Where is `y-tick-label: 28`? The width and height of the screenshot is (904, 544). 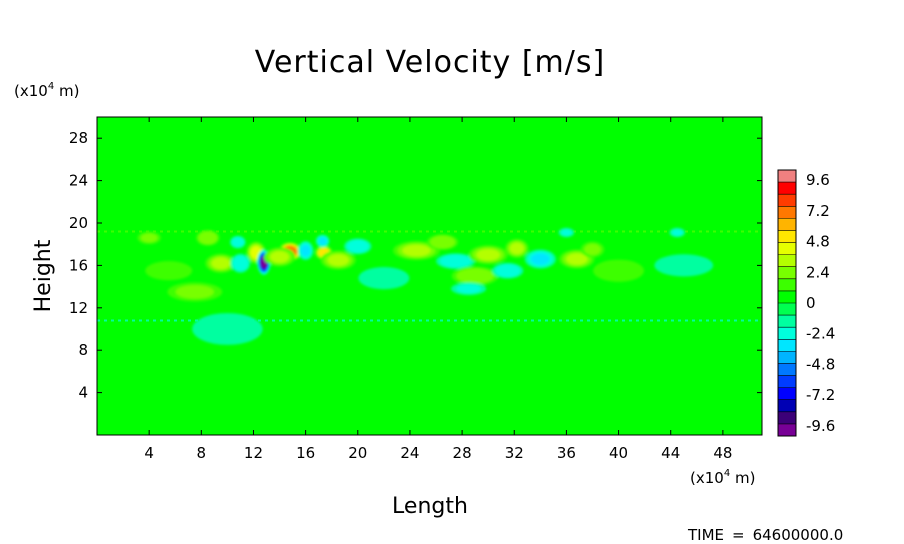
y-tick-label: 28 is located at coordinates (78, 138).